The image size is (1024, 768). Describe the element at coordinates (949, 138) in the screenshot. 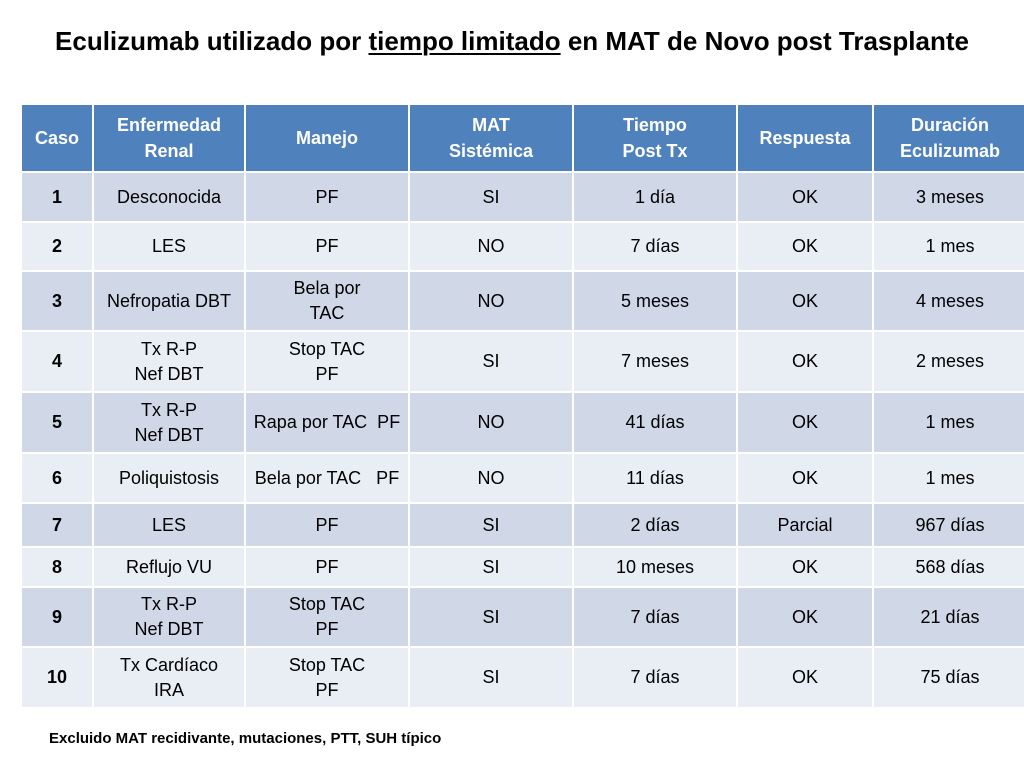

I see `header-duracion-eculizumab: Duración Eculizumab` at that location.